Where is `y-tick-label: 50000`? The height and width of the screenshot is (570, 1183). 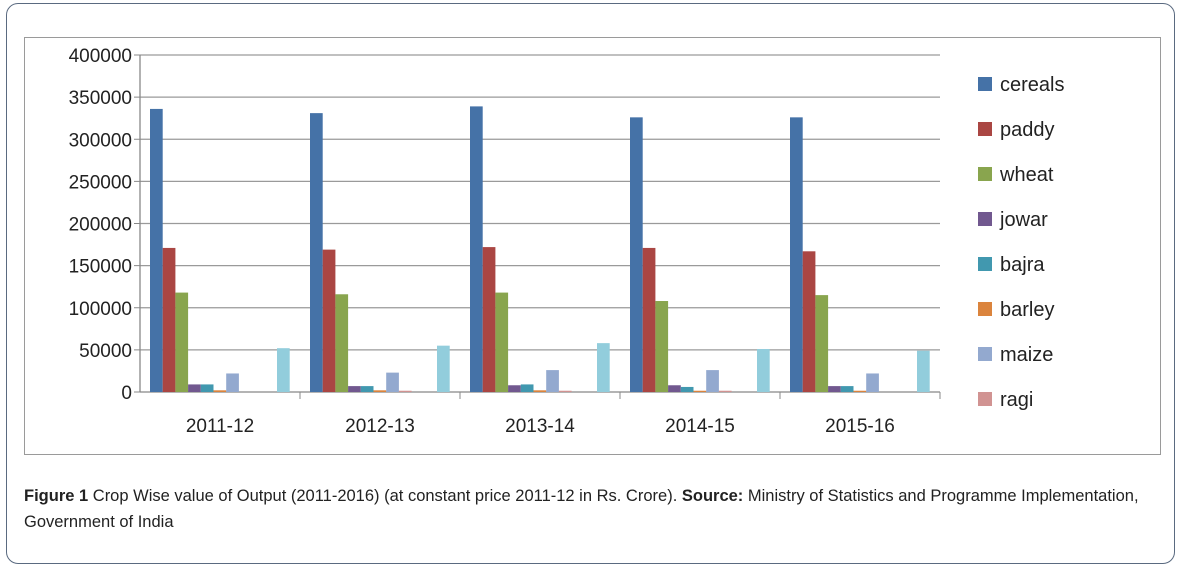
y-tick-label: 50000 is located at coordinates (105, 351).